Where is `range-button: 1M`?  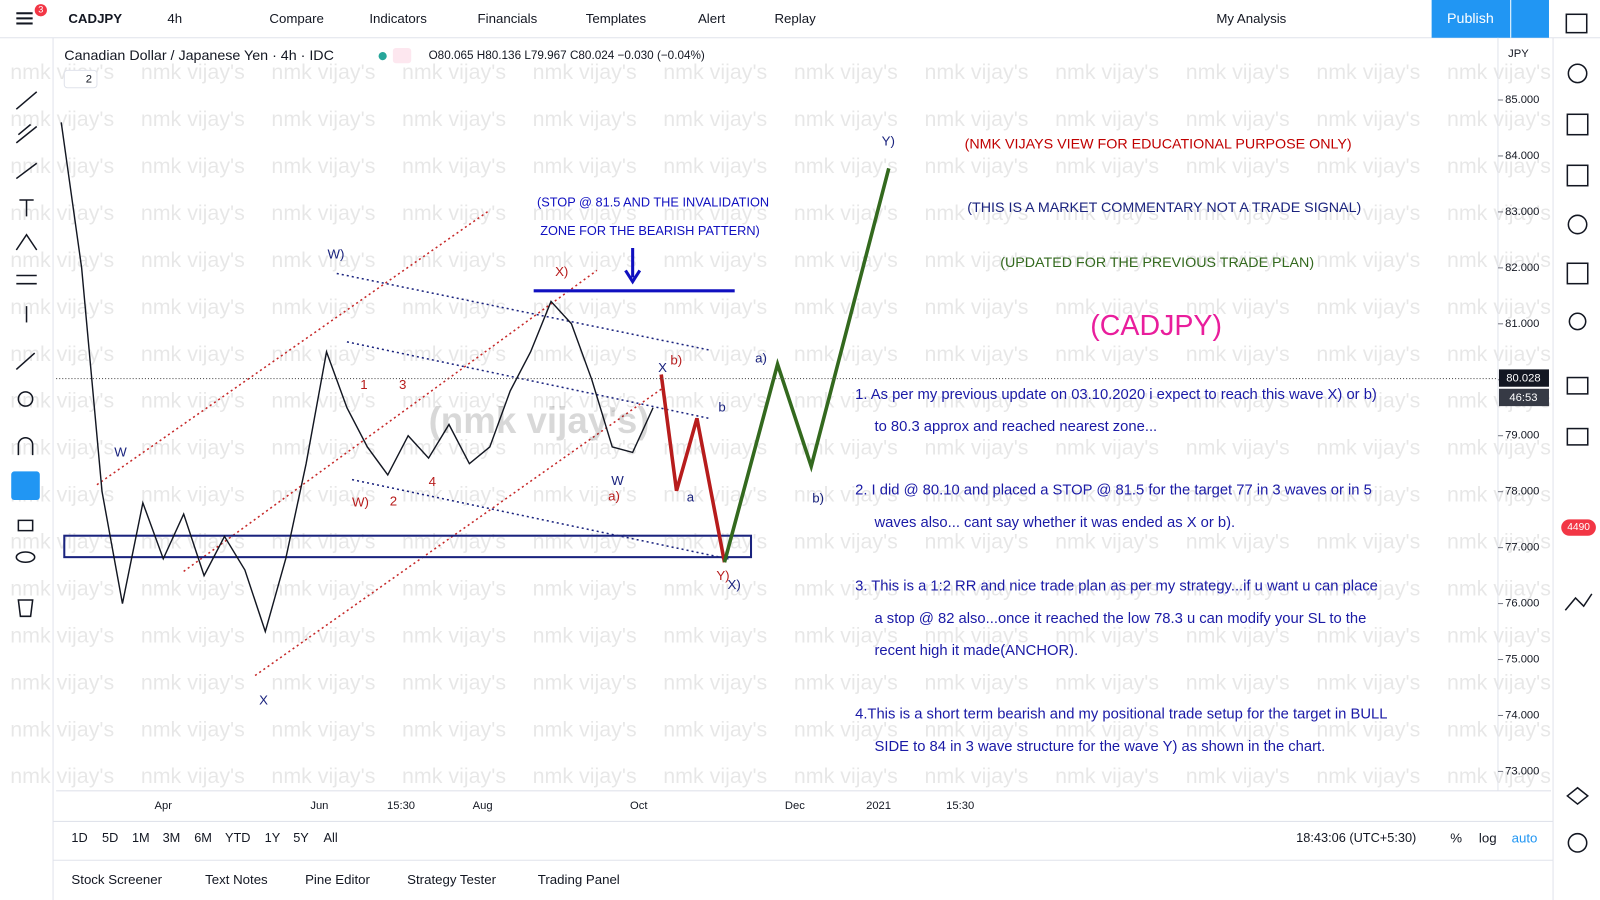
range-button: 1M is located at coordinates (141, 837).